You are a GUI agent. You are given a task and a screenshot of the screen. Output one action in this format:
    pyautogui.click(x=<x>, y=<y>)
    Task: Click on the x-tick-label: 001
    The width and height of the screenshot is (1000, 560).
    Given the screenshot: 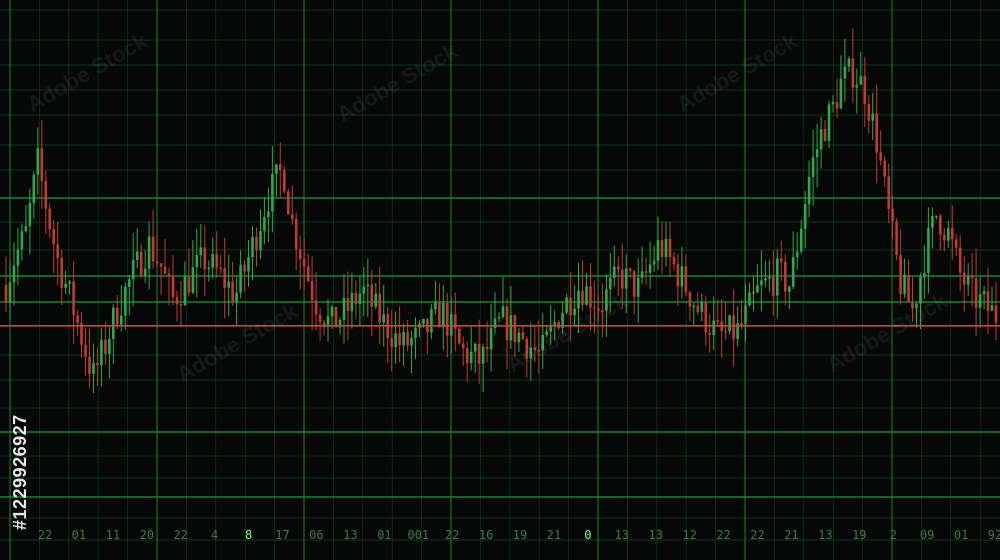 What is the action you would take?
    pyautogui.click(x=418, y=535)
    